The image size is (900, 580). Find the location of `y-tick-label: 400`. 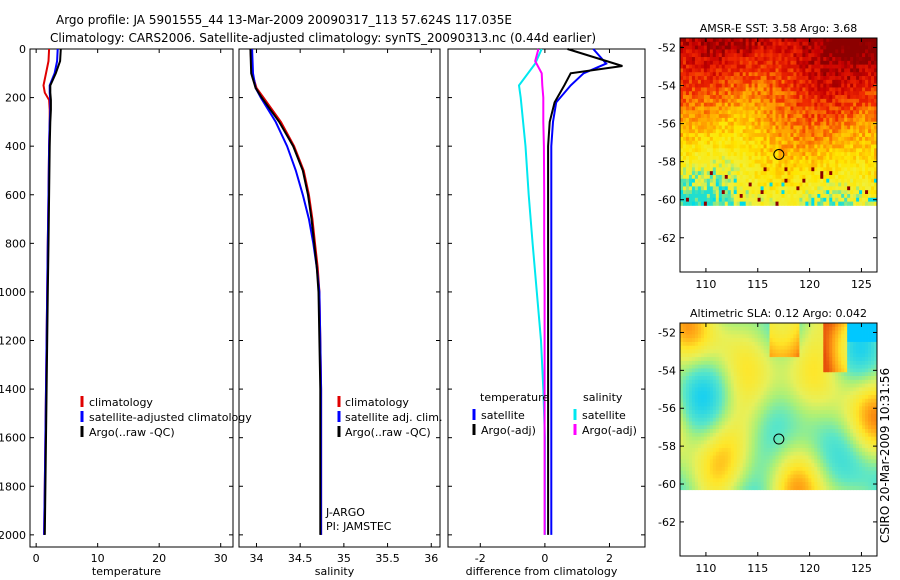

y-tick-label: 400 is located at coordinates (15, 146).